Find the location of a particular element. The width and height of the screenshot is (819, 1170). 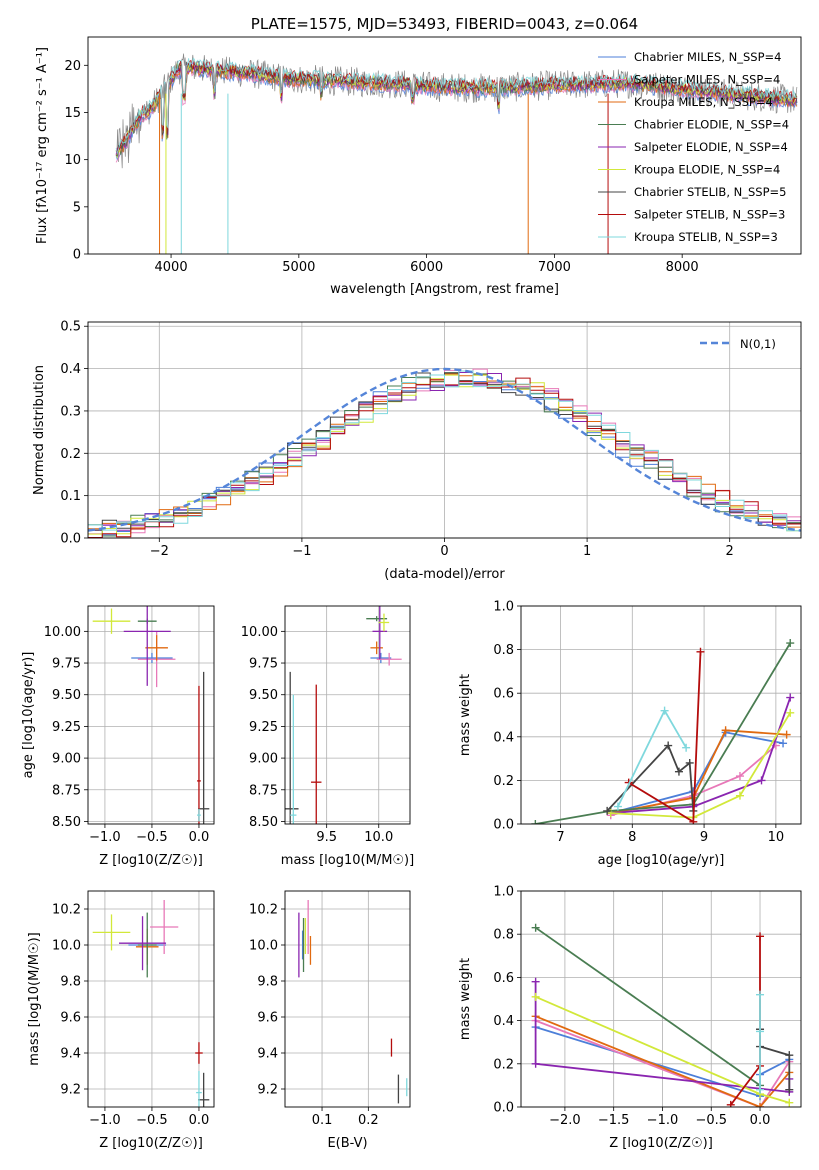

legend-entry: Chabrier MILES, N_SSP=4 is located at coordinates (707, 57).